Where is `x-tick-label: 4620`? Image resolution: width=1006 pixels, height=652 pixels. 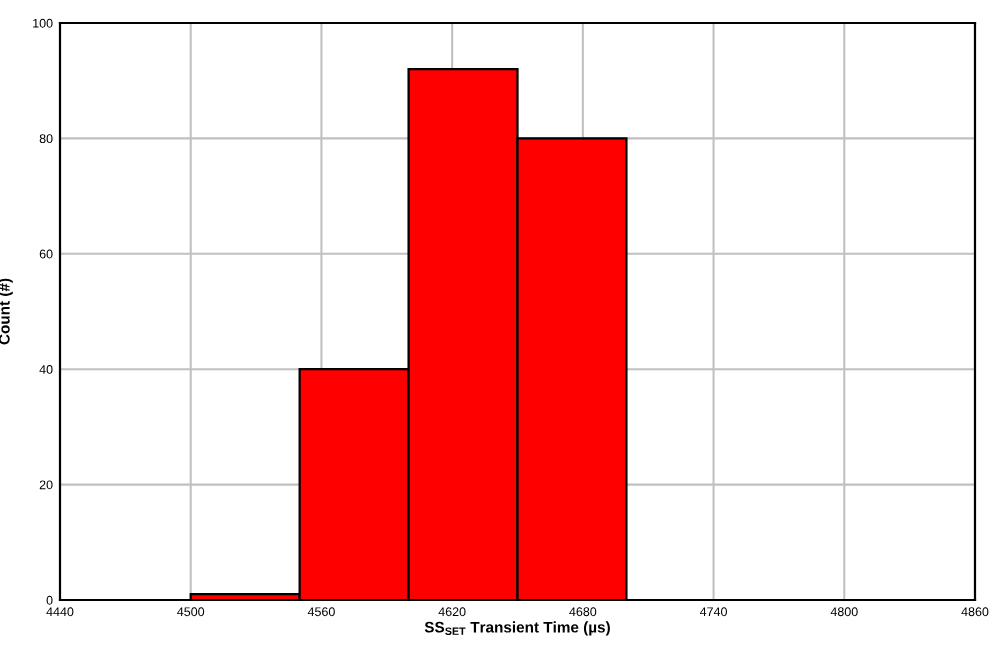 x-tick-label: 4620 is located at coordinates (452, 612).